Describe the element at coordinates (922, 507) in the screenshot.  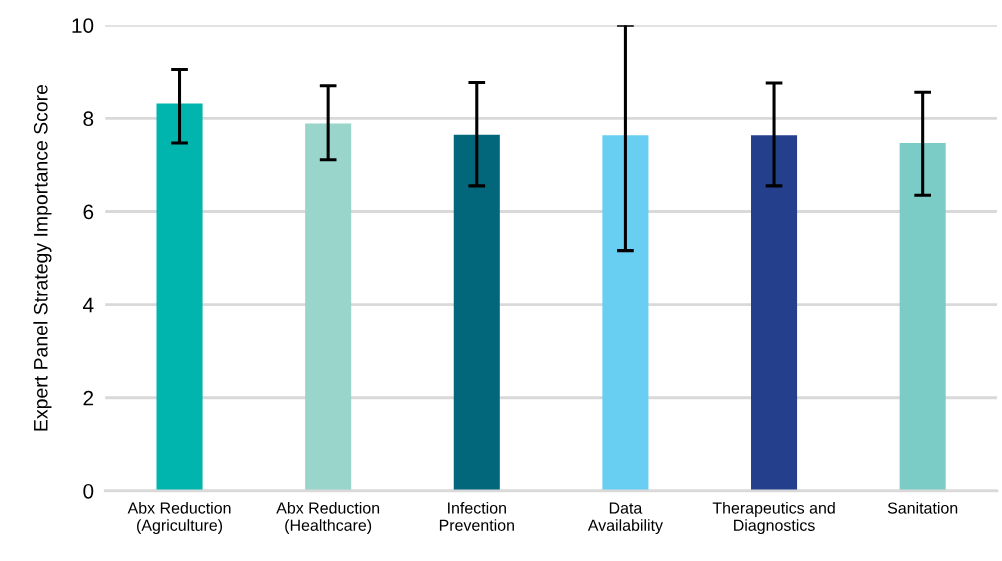
I see `x-tick-label: Sanitation` at that location.